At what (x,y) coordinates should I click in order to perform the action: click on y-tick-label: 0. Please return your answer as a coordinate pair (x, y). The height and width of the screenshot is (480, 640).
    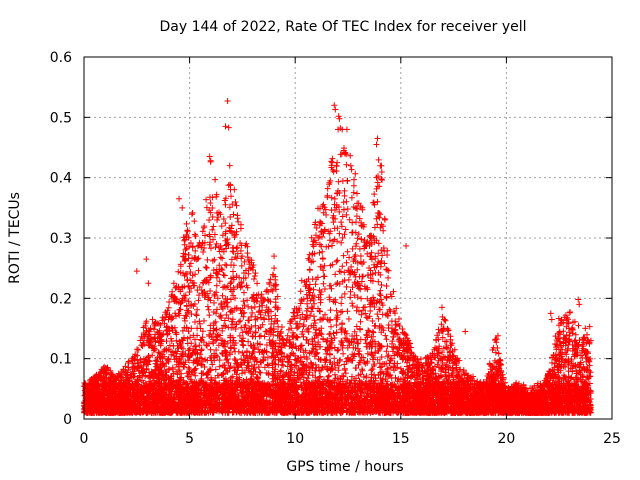
    Looking at the image, I should click on (67, 420).